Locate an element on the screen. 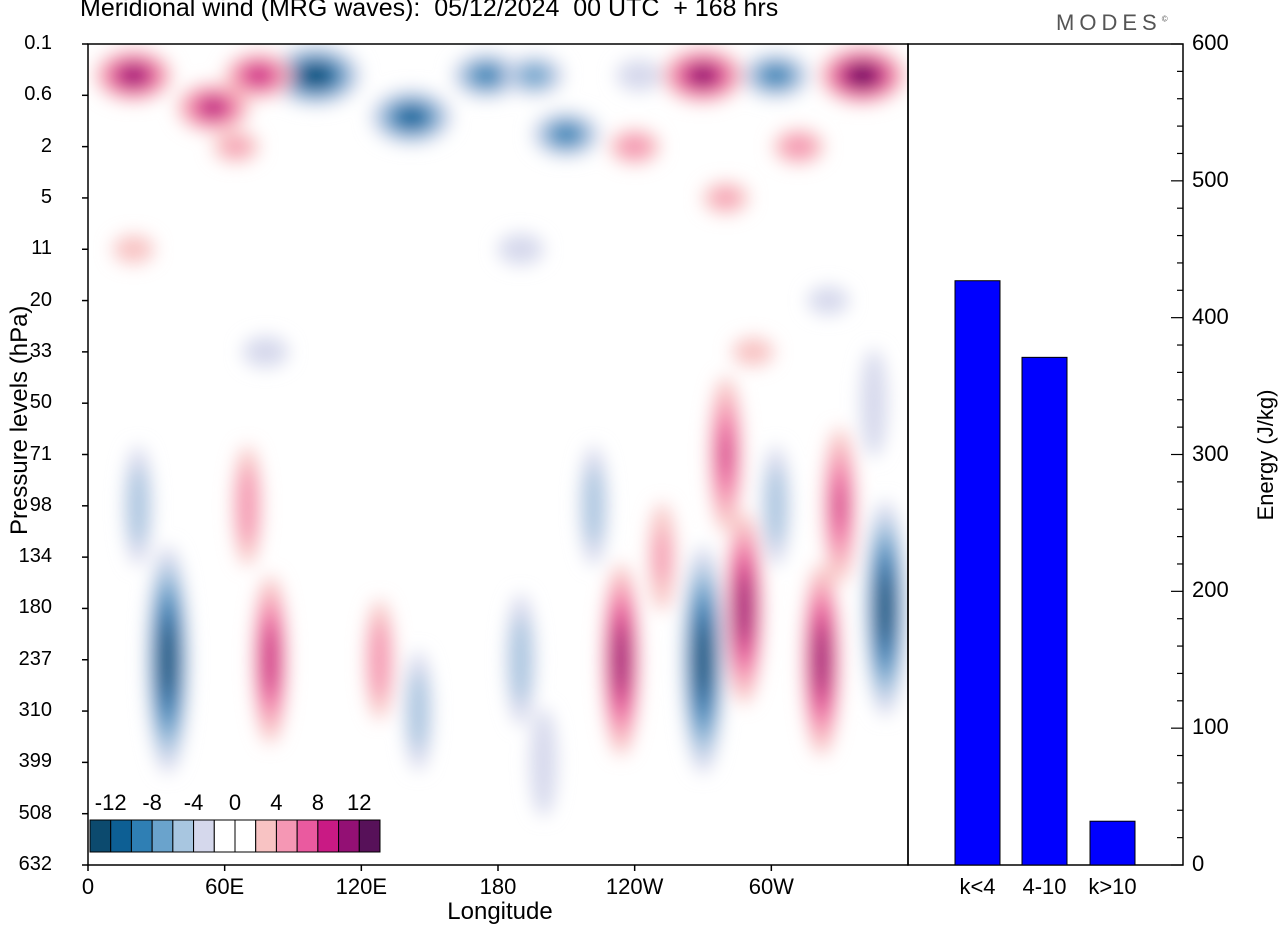 The image size is (1280, 930). colorbar-label: 8 is located at coordinates (317, 802).